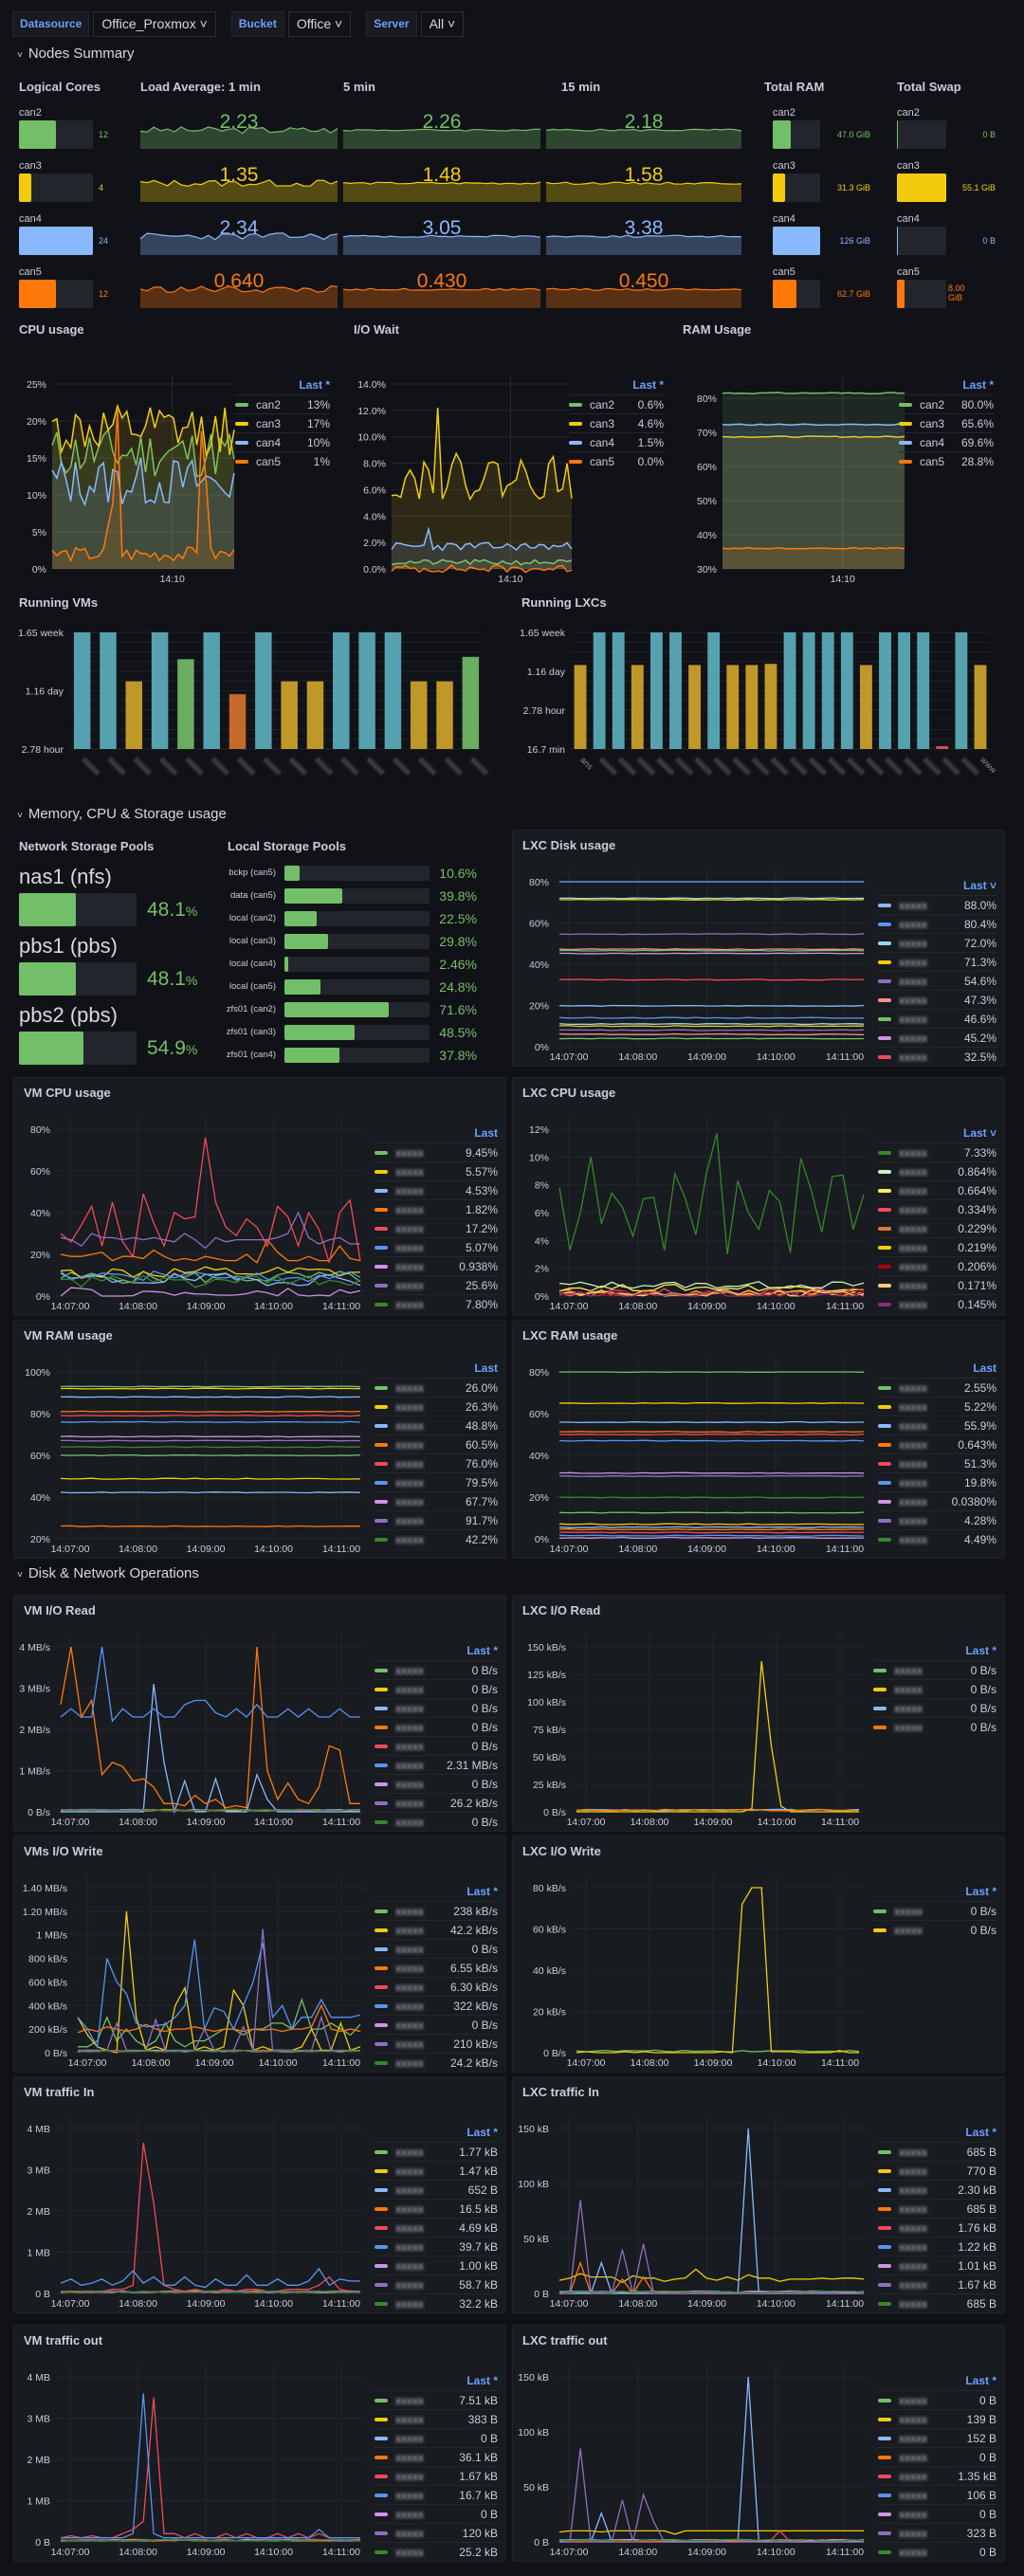  What do you see at coordinates (937, 1538) in the screenshot?
I see `legend-item: xxxxx 4.49%` at bounding box center [937, 1538].